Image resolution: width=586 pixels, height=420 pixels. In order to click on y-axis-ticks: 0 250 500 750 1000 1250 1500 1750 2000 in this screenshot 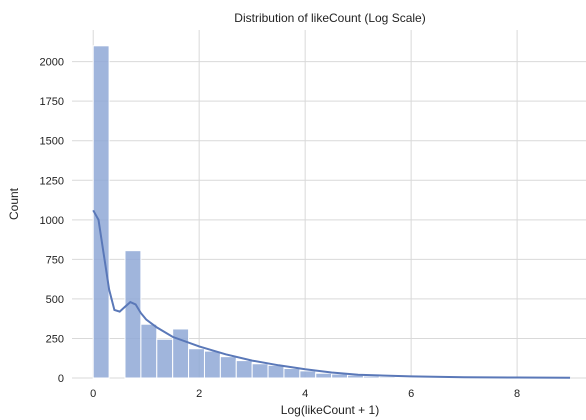, I will do `click(52, 221)`.